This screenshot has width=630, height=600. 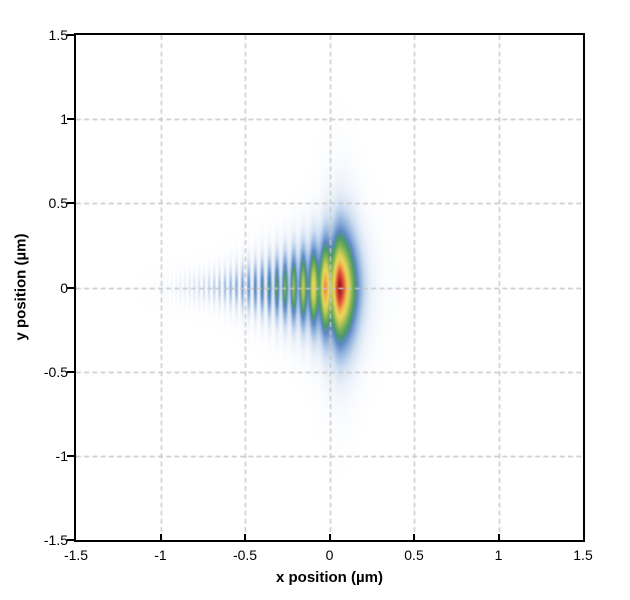 What do you see at coordinates (21, 287) in the screenshot?
I see `y-axis-title: y position (µm)` at bounding box center [21, 287].